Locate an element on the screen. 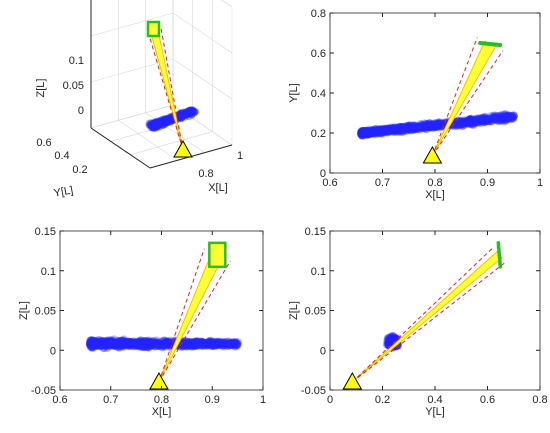  y-tick-label: 0 is located at coordinates (323, 351).